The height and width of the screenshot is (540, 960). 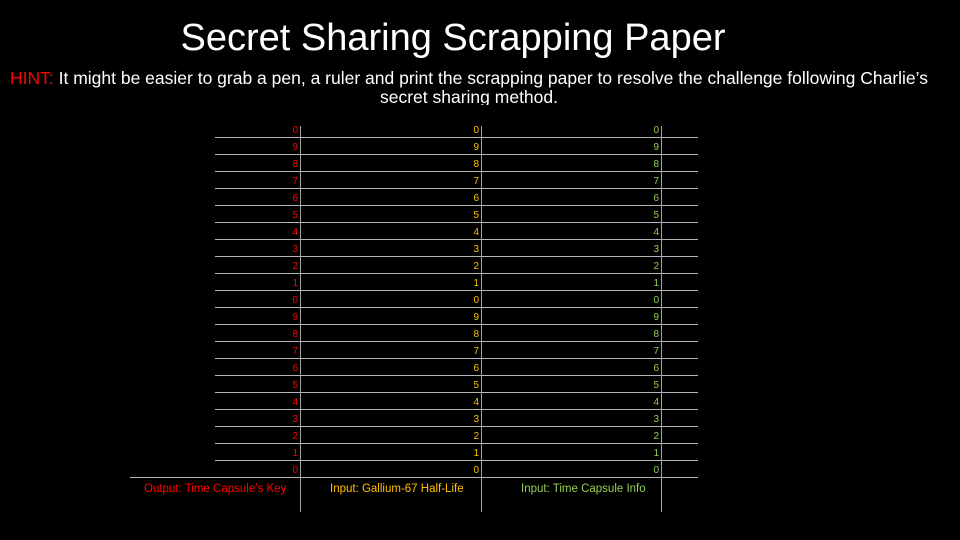 I want to click on page-title: Secret Sharing Scrapping Paper, so click(x=453, y=38).